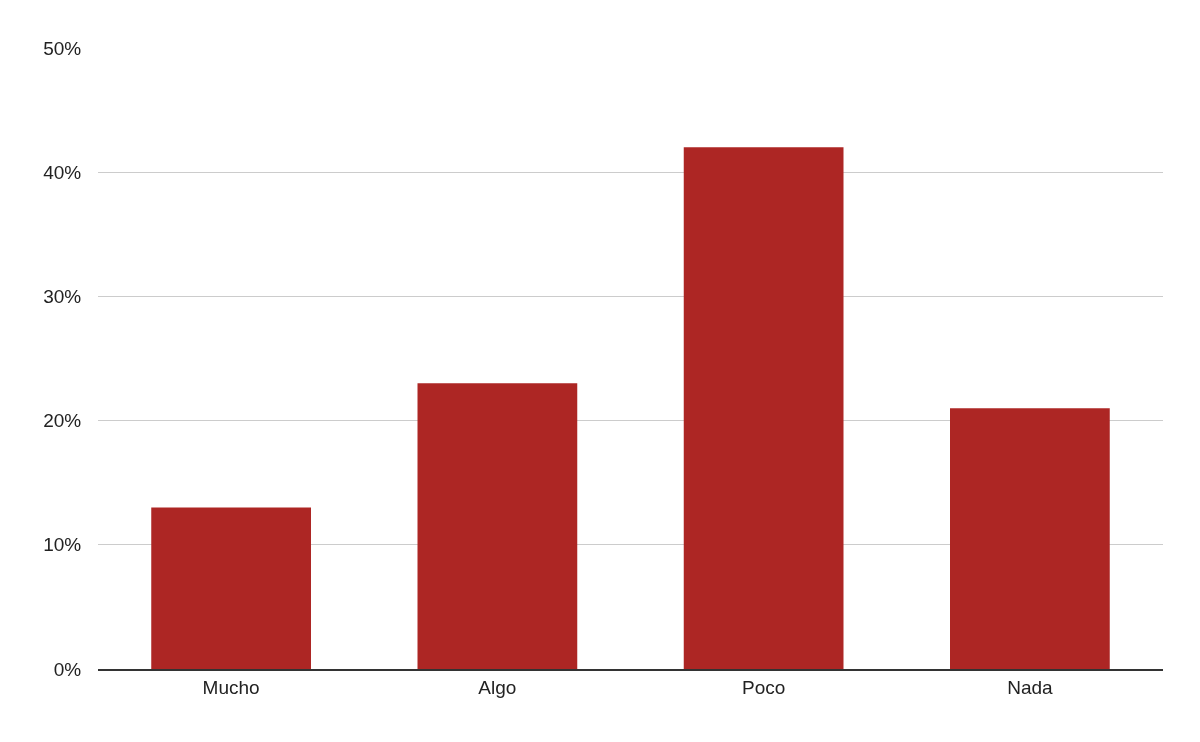  I want to click on x-tick-label: Algo, so click(497, 687).